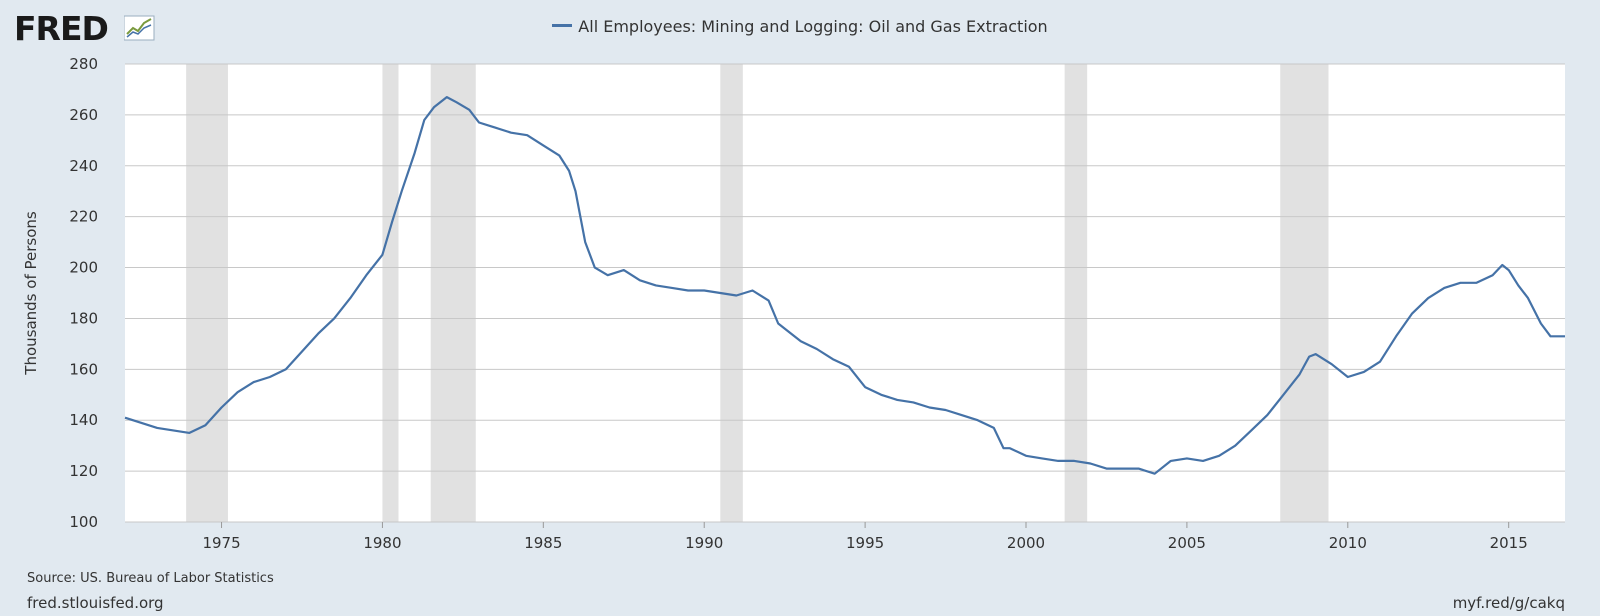  Describe the element at coordinates (139, 28) in the screenshot. I see `fred-logo-graph-icon` at that location.